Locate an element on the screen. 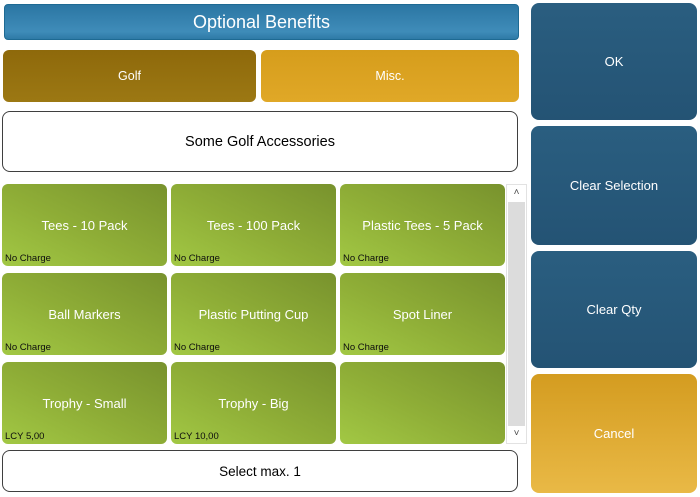  dialog-title-bar: Optional Benefits is located at coordinates (261, 22).